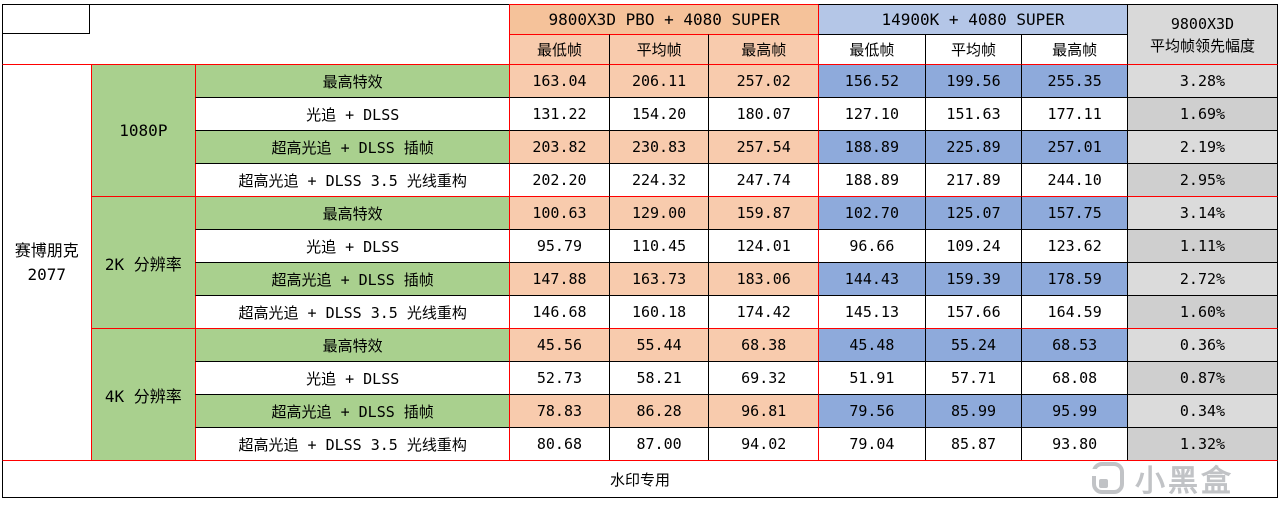  Describe the element at coordinates (1074, 278) in the screenshot. I see `fps-cell: 178.59` at that location.